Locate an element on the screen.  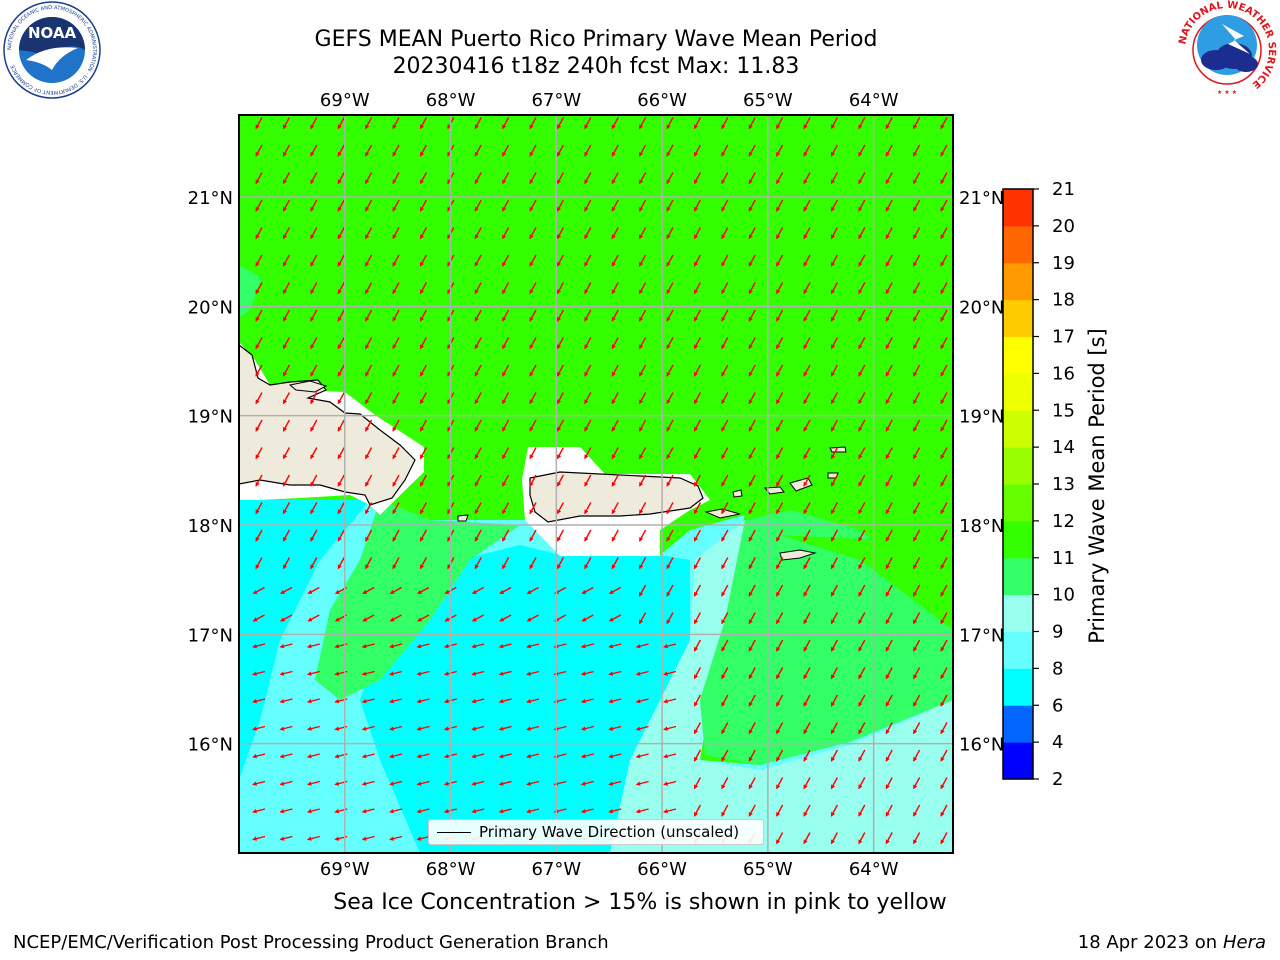
lat-tick-right: 21°N is located at coordinates (981, 198).